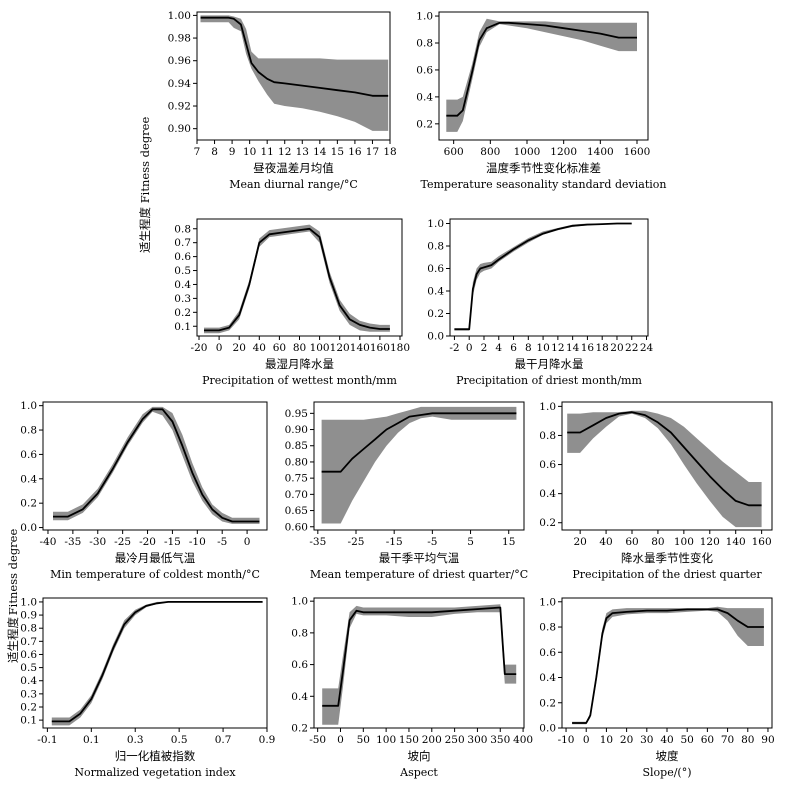  What do you see at coordinates (296, 414) in the screenshot?
I see `y-tick-label: 0.95` at bounding box center [296, 414].